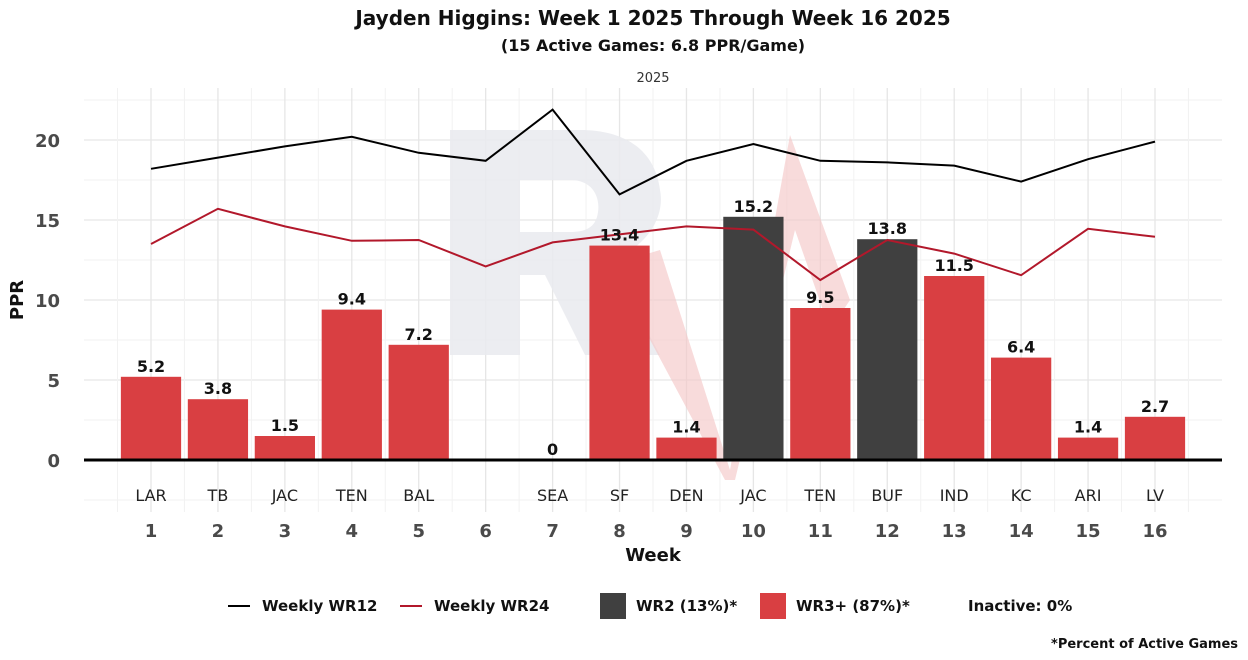  What do you see at coordinates (53, 381) in the screenshot?
I see `y-tick-label: 5` at bounding box center [53, 381].